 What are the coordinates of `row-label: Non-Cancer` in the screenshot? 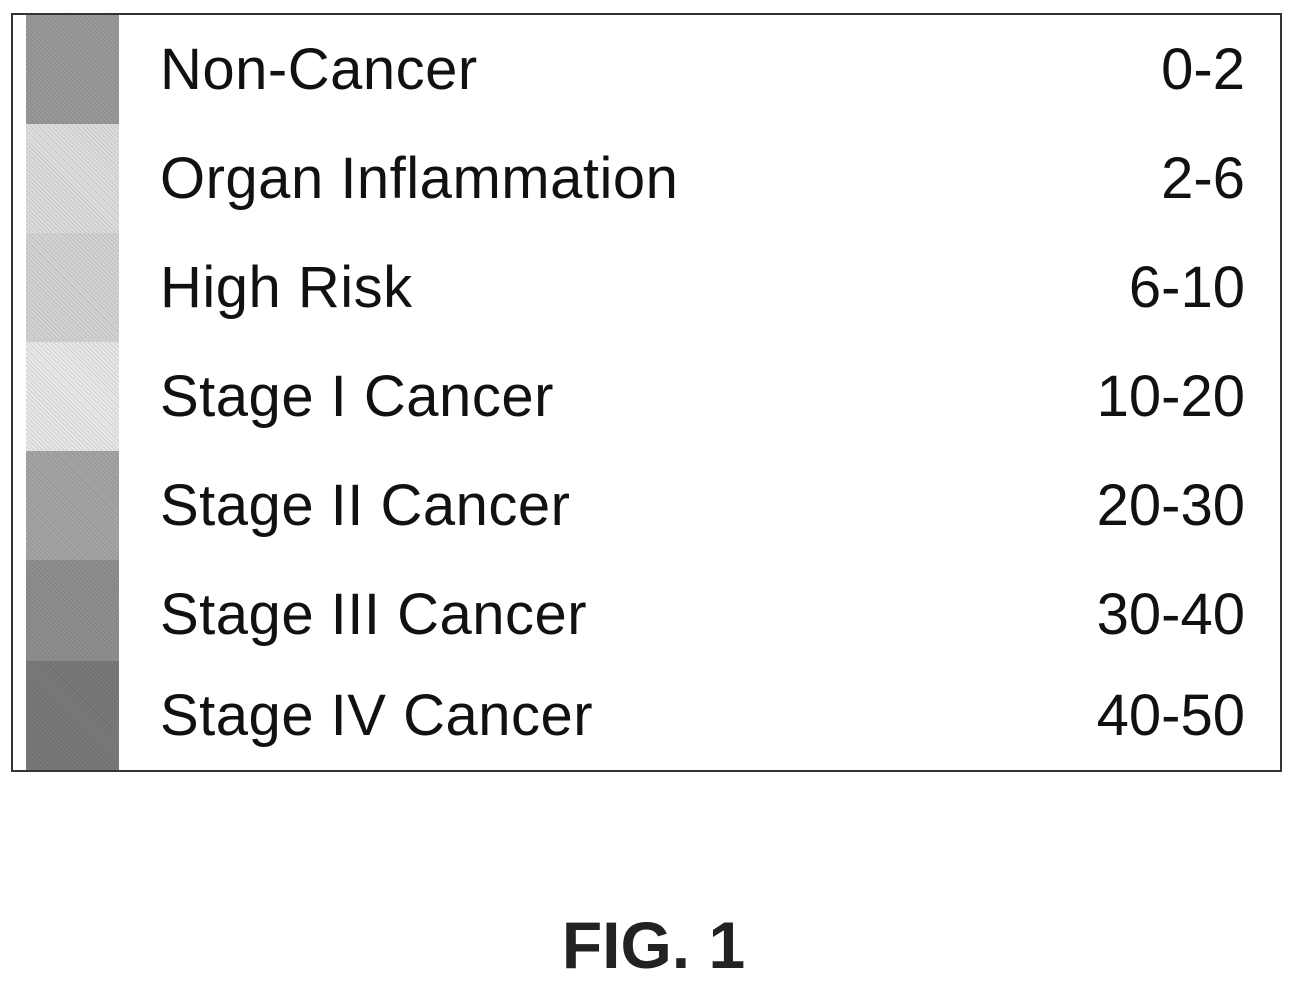 It's located at (319, 69).